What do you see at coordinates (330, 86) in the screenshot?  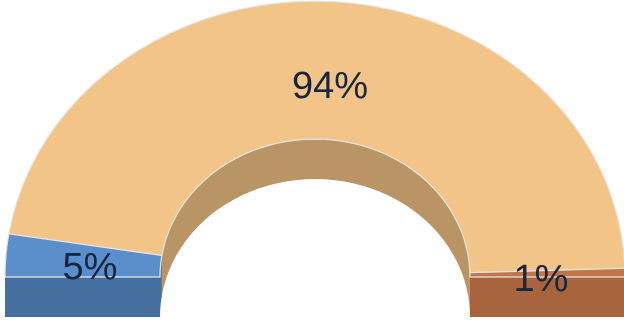 I see `slice-data-label: 94%` at bounding box center [330, 86].